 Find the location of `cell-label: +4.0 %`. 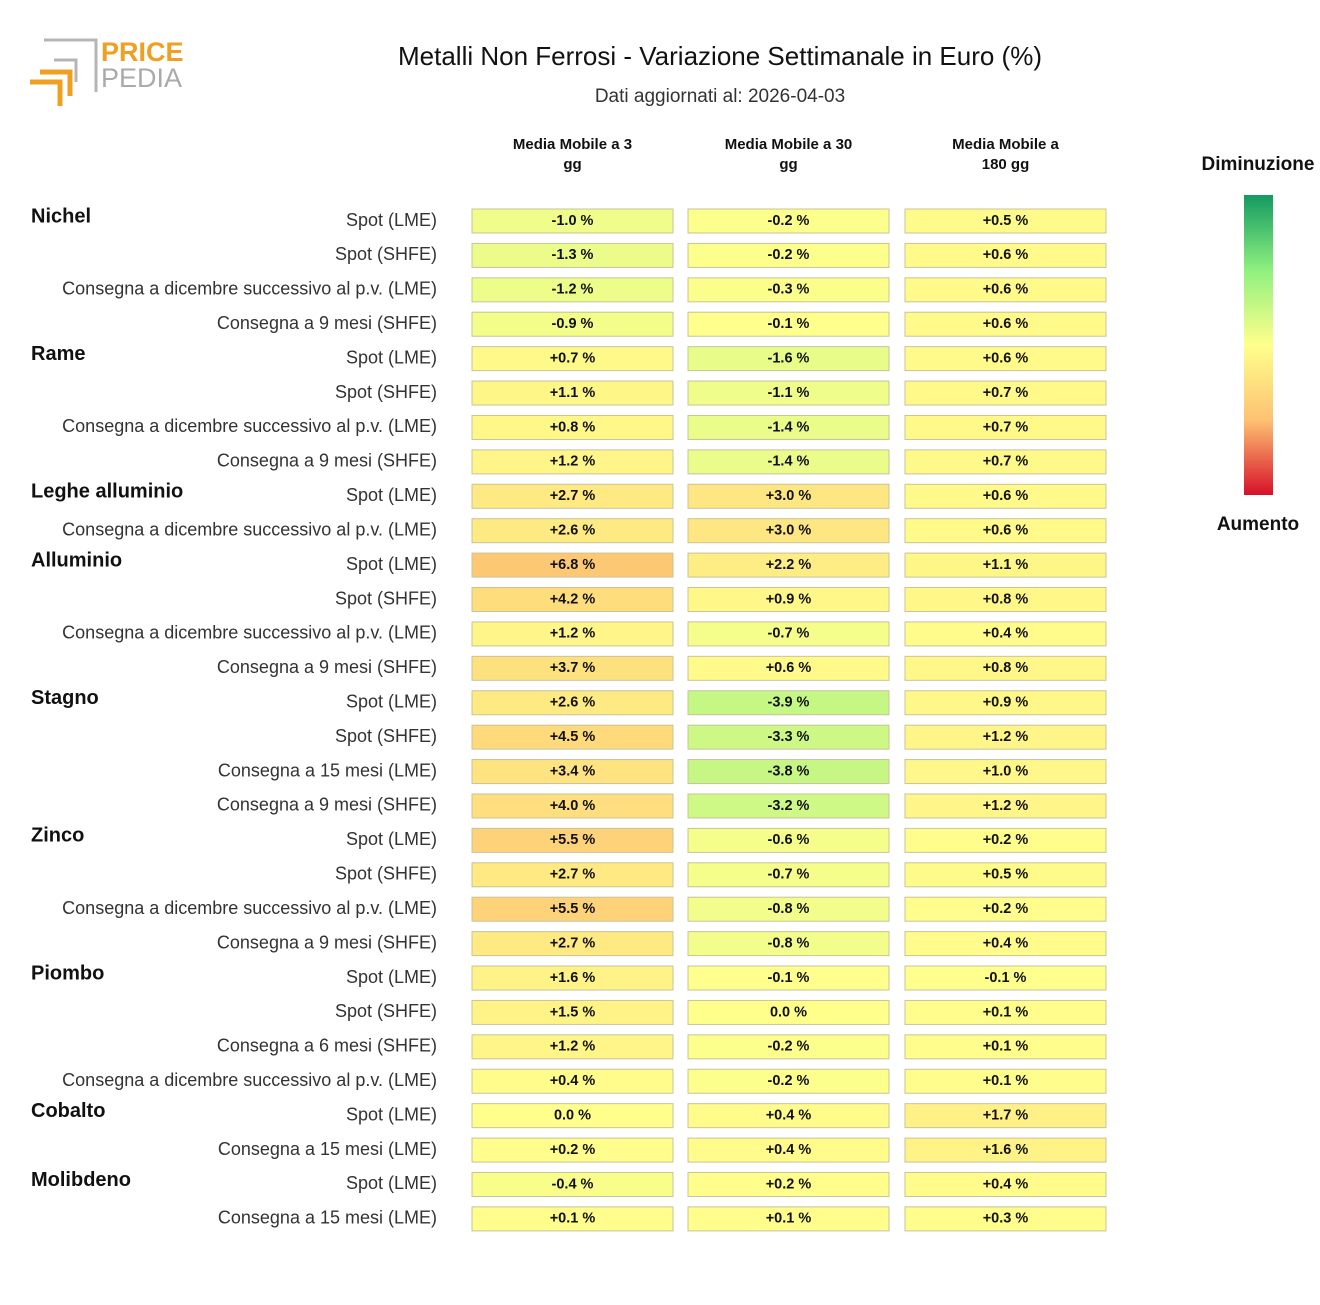

cell-label: +4.0 % is located at coordinates (573, 806).